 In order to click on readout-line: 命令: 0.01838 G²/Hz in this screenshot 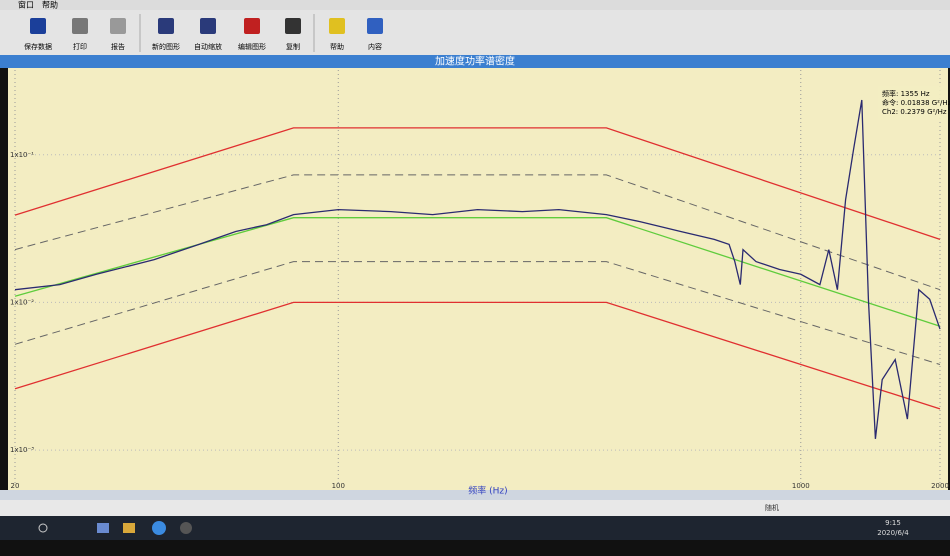, I will do `click(916, 102)`.